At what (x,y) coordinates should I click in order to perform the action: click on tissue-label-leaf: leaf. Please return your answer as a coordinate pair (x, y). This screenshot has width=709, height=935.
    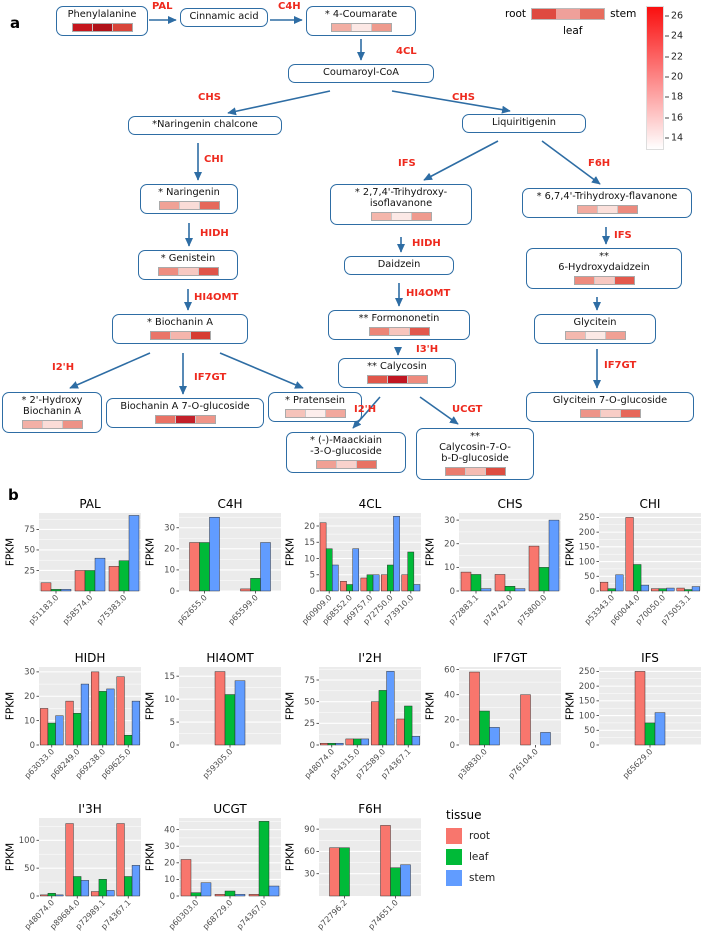
    Looking at the image, I should click on (479, 857).